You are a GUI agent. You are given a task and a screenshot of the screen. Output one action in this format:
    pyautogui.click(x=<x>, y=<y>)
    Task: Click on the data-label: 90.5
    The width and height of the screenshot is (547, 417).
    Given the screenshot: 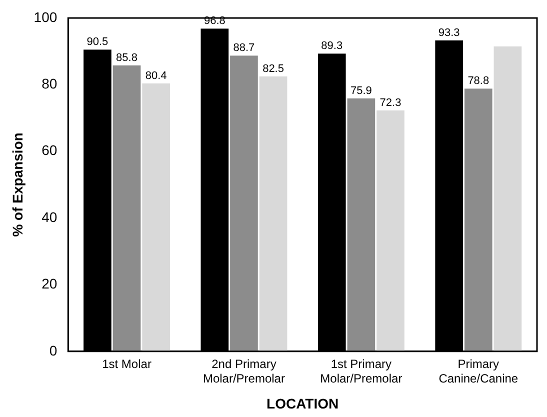 What is the action you would take?
    pyautogui.click(x=97, y=42)
    